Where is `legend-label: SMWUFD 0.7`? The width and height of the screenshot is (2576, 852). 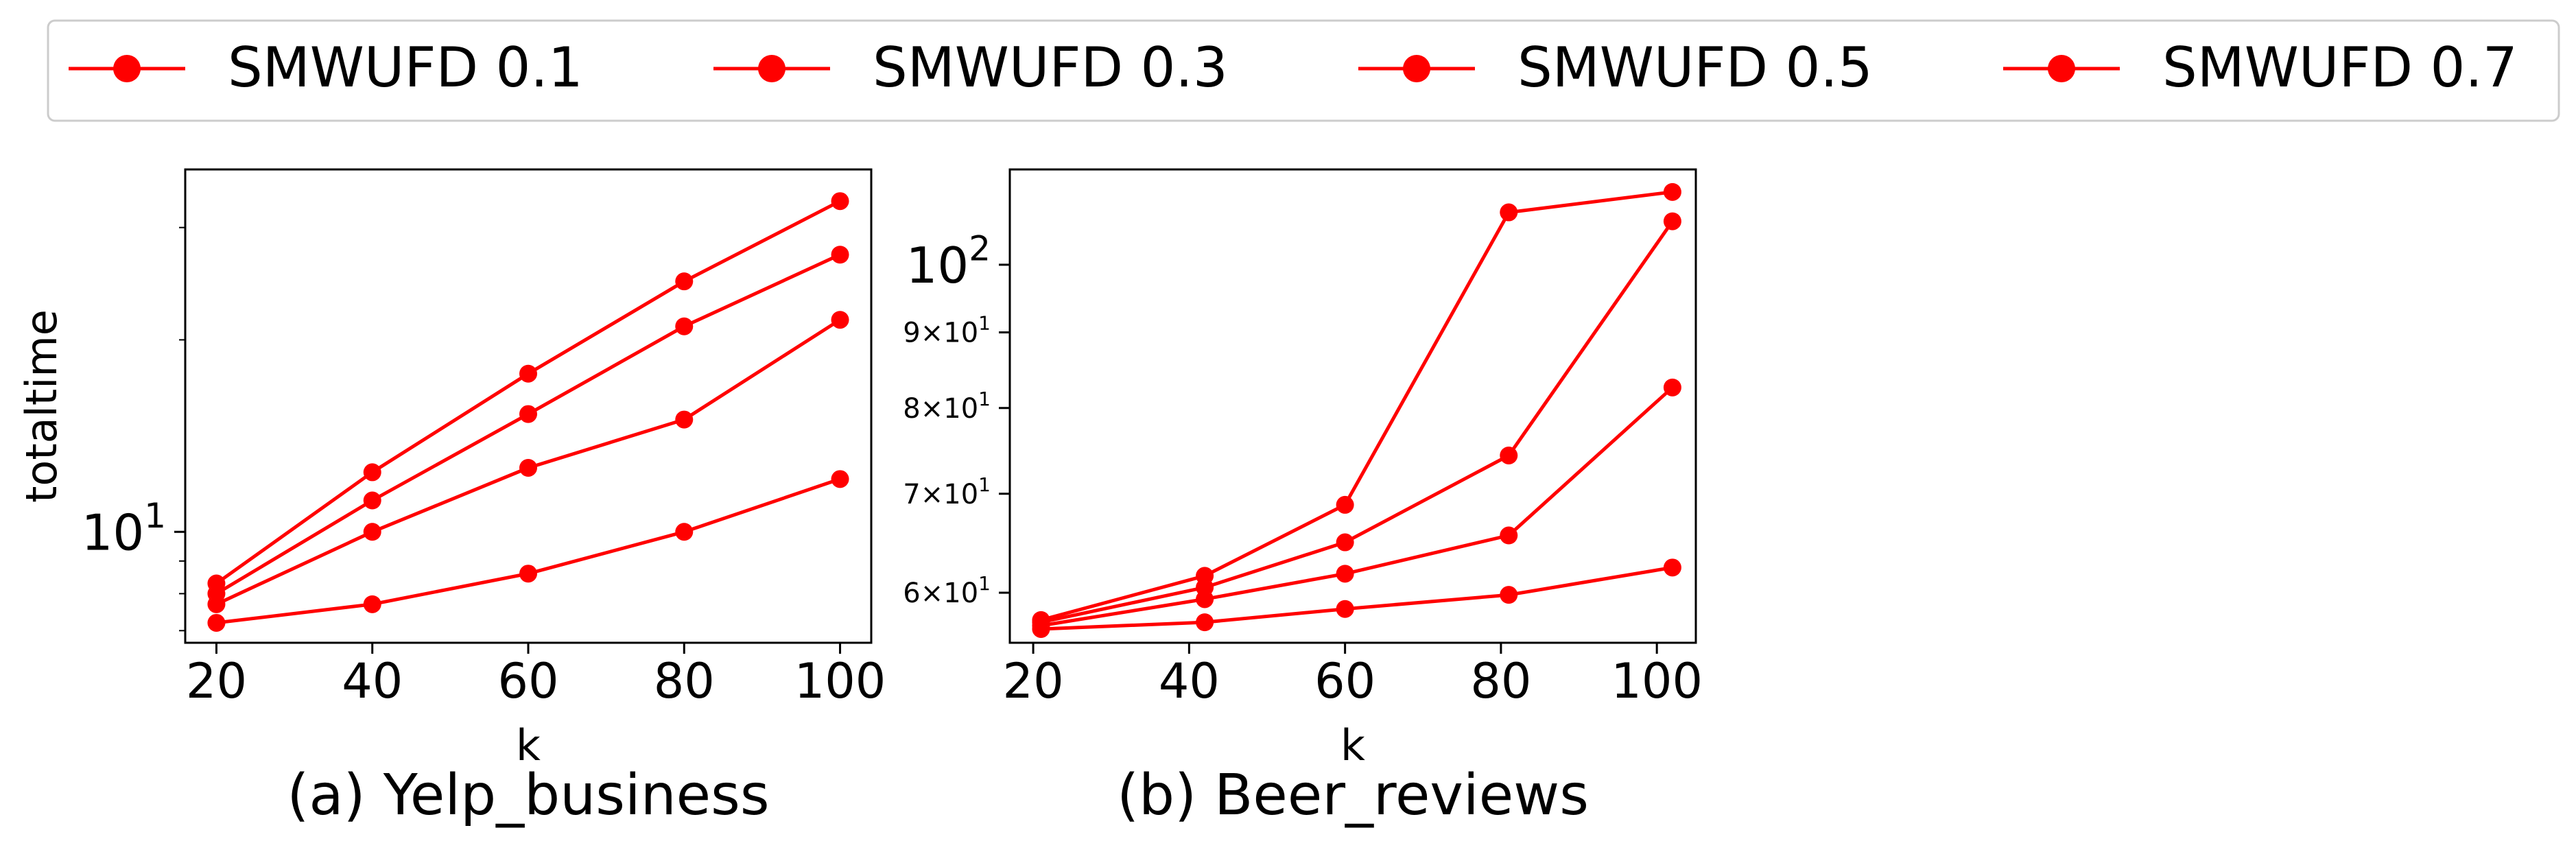 legend-label: SMWUFD 0.7 is located at coordinates (2340, 67).